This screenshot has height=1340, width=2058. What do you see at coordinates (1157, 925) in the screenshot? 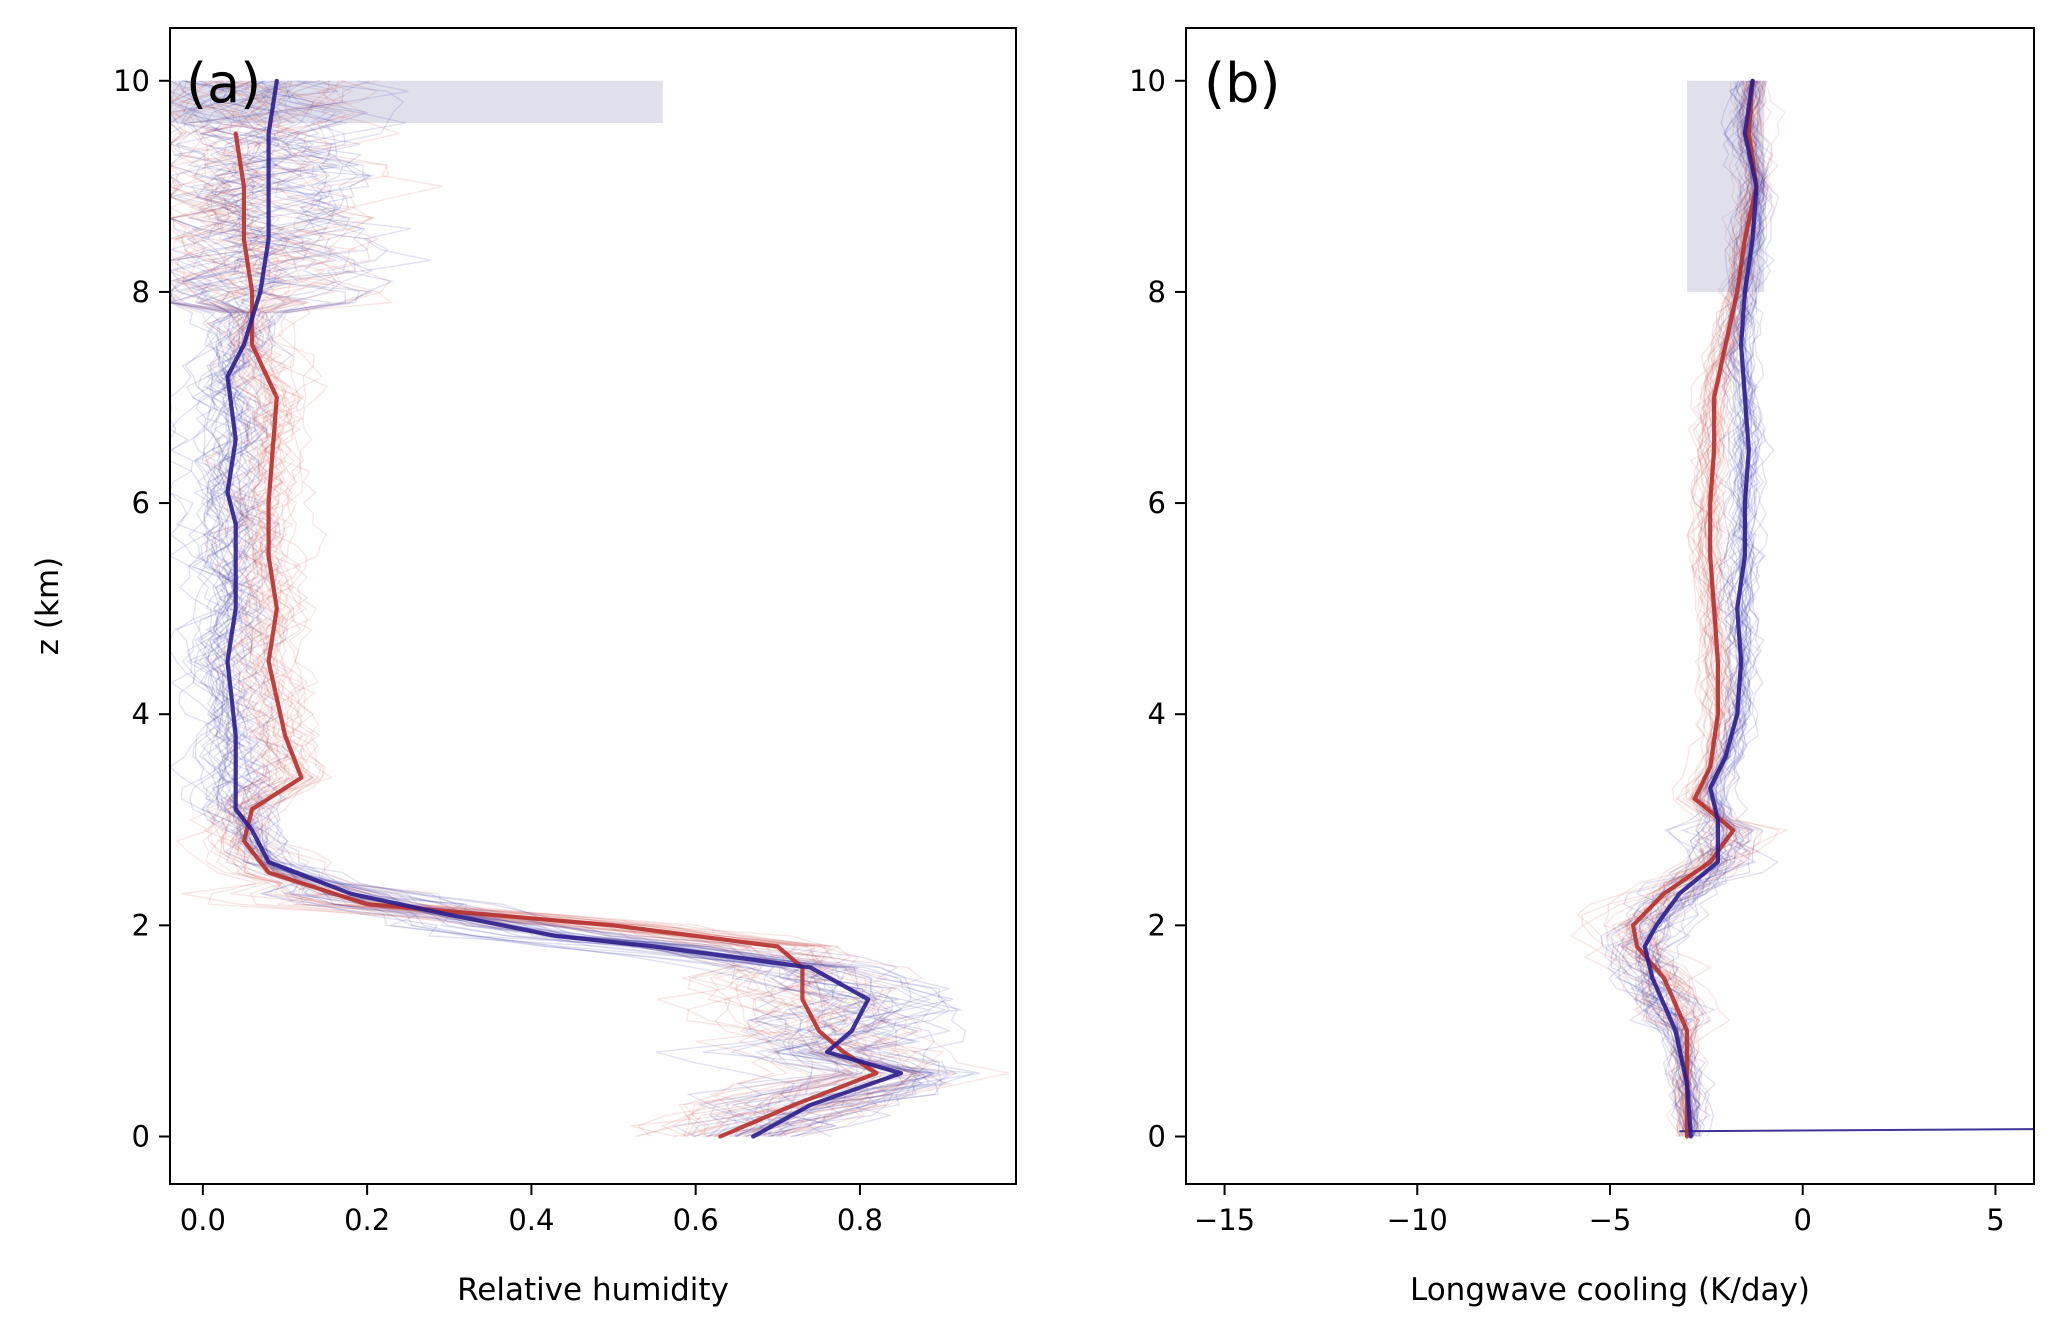
I see `panel-b-y-tick-label: 2` at bounding box center [1157, 925].